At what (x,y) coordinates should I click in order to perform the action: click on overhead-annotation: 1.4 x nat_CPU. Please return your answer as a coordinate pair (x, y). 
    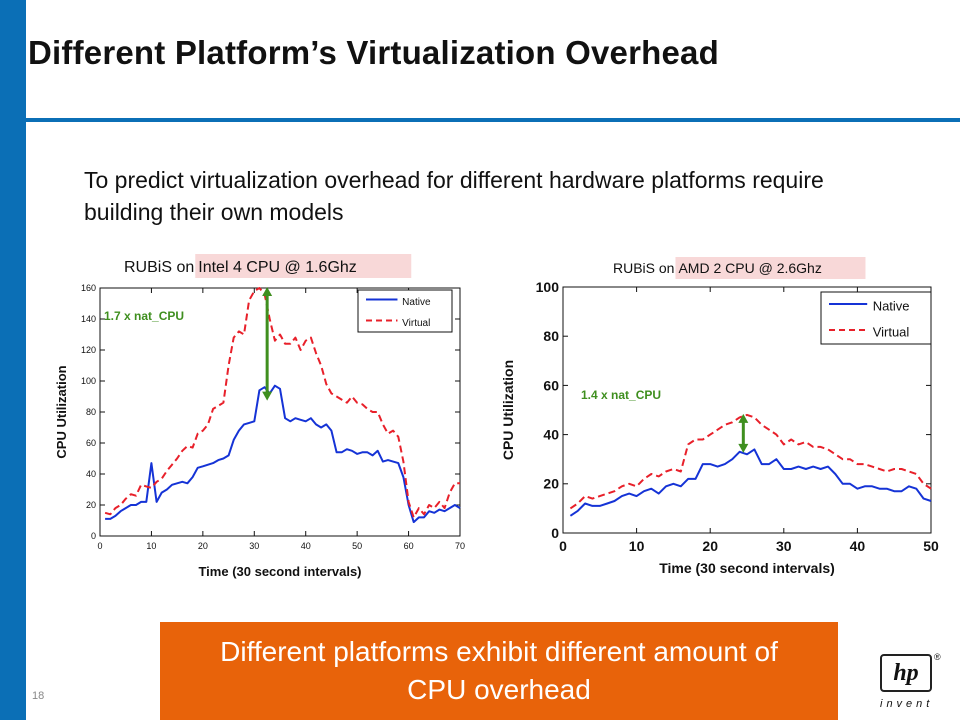
    Looking at the image, I should click on (621, 395).